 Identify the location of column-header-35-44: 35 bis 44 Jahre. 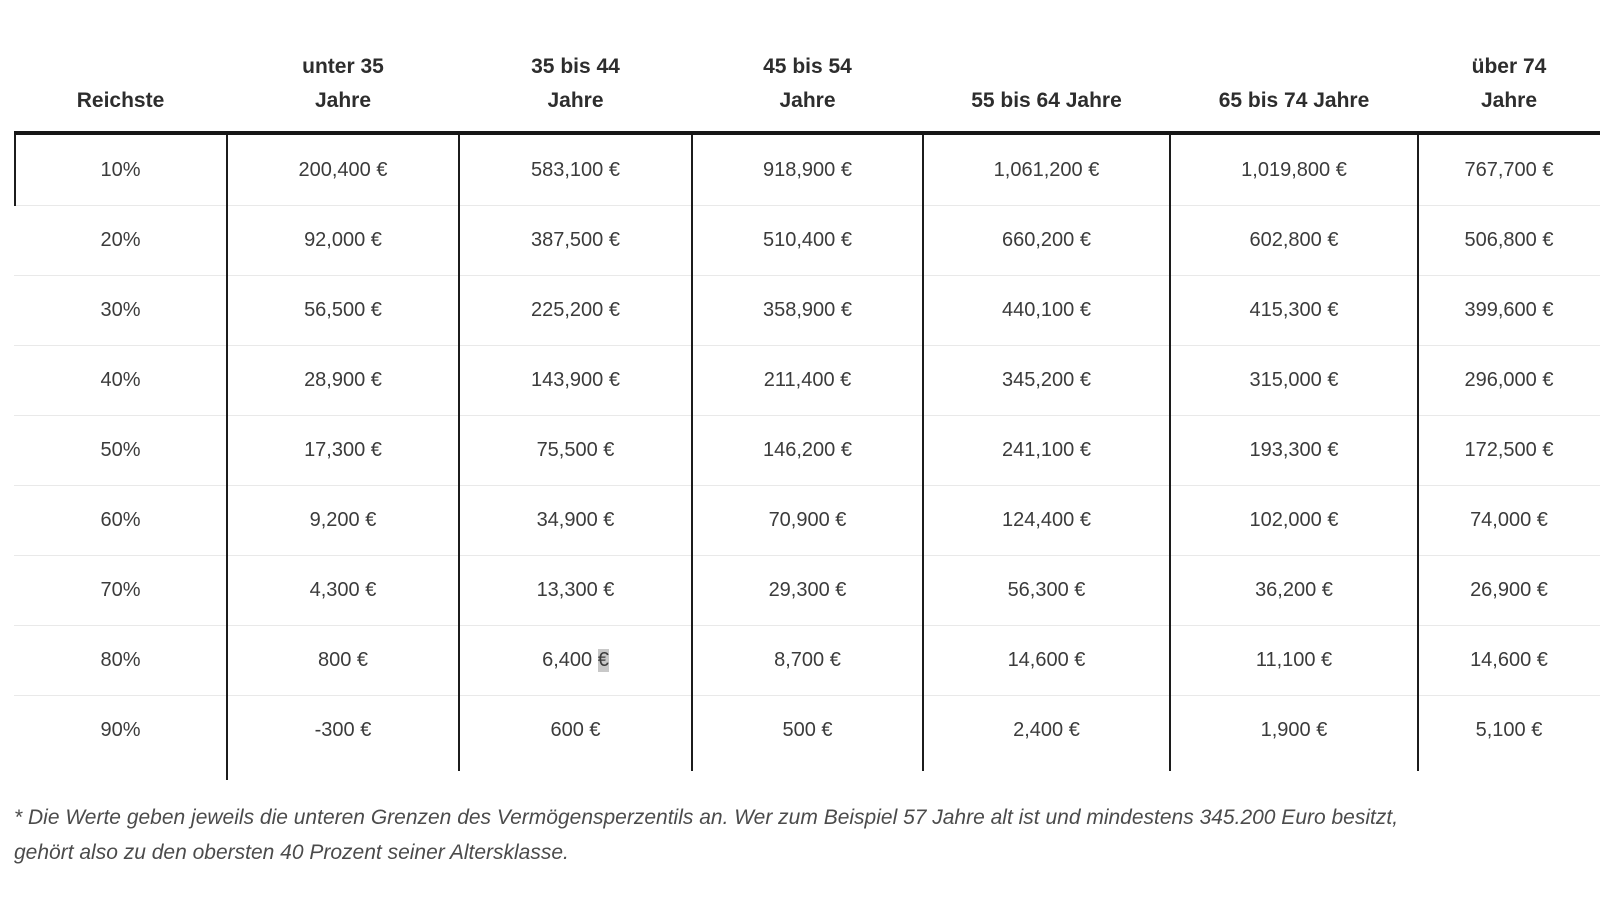
(575, 83).